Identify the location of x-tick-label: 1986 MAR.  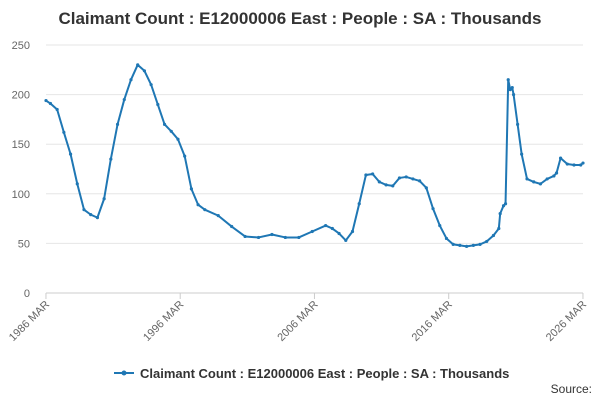
(29, 321).